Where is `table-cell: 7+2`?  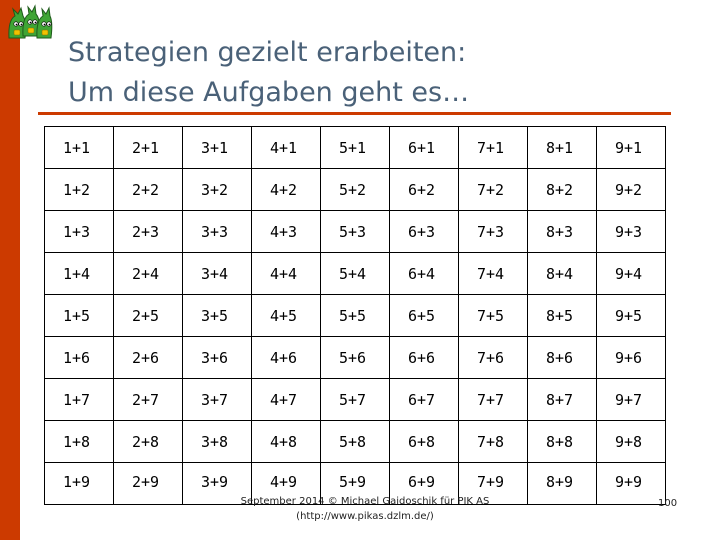
table-cell: 7+2 is located at coordinates (493, 189).